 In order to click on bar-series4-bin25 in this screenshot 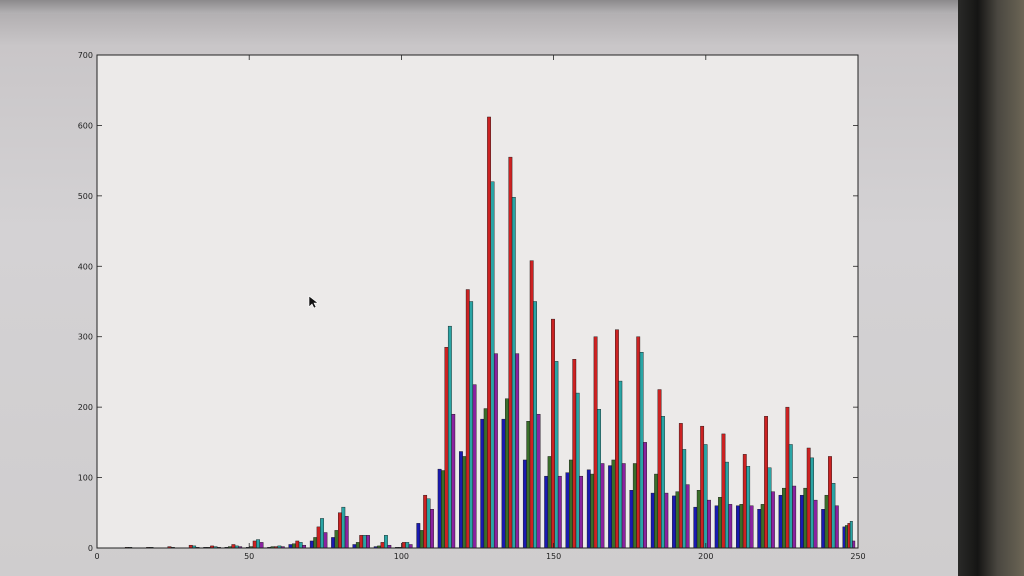, I will do `click(620, 464)`.